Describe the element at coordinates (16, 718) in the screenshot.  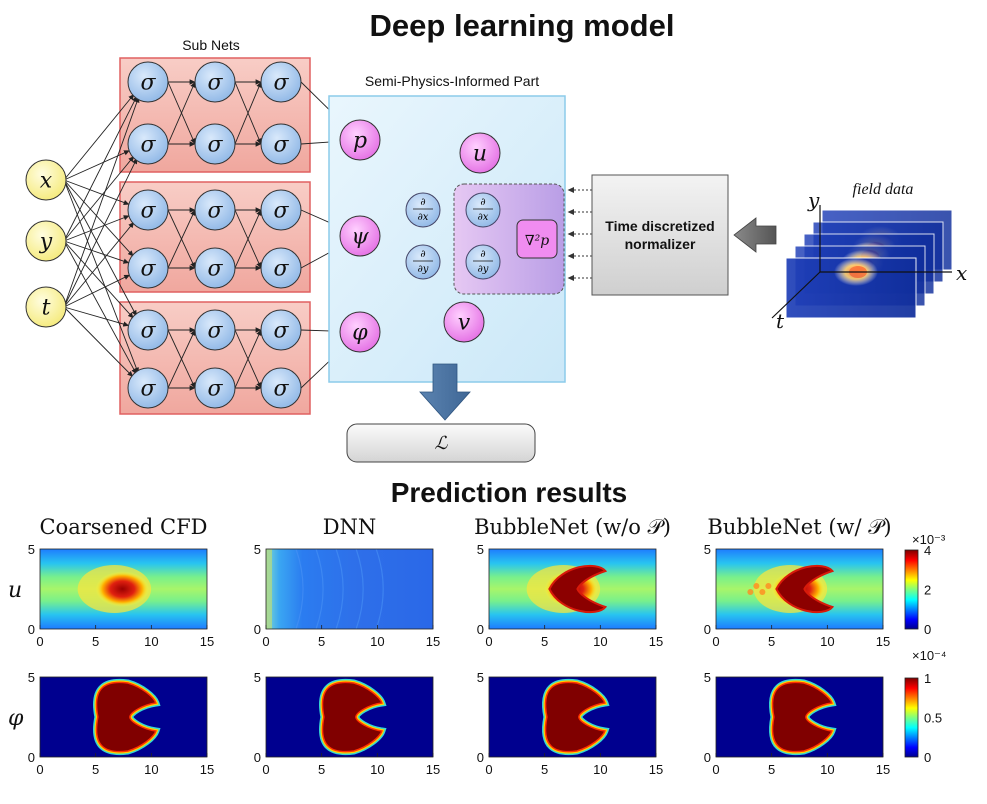
I see `row-label-2: φ` at that location.